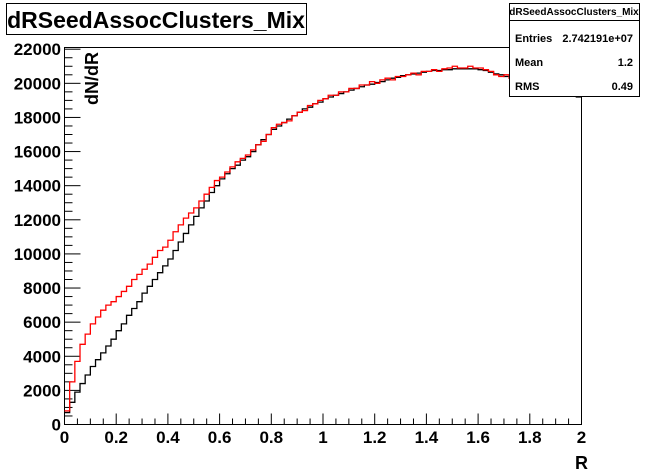 The image size is (646, 472). Describe the element at coordinates (597, 39) in the screenshot. I see `stats-entries-value: 2.742191e+07` at that location.